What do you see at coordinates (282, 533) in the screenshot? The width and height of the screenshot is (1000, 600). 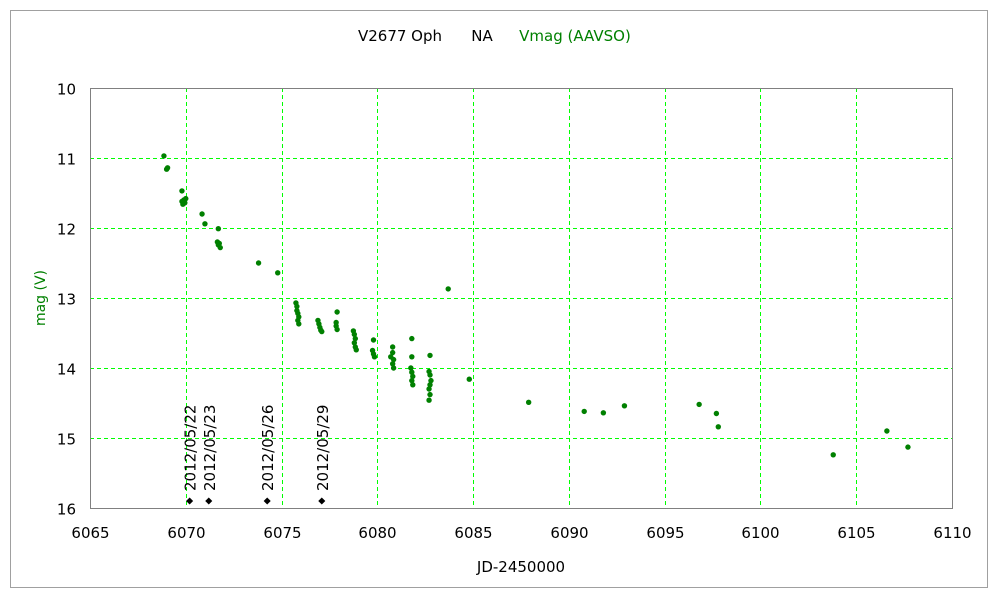 I see `x-tick-label: 6075` at bounding box center [282, 533].